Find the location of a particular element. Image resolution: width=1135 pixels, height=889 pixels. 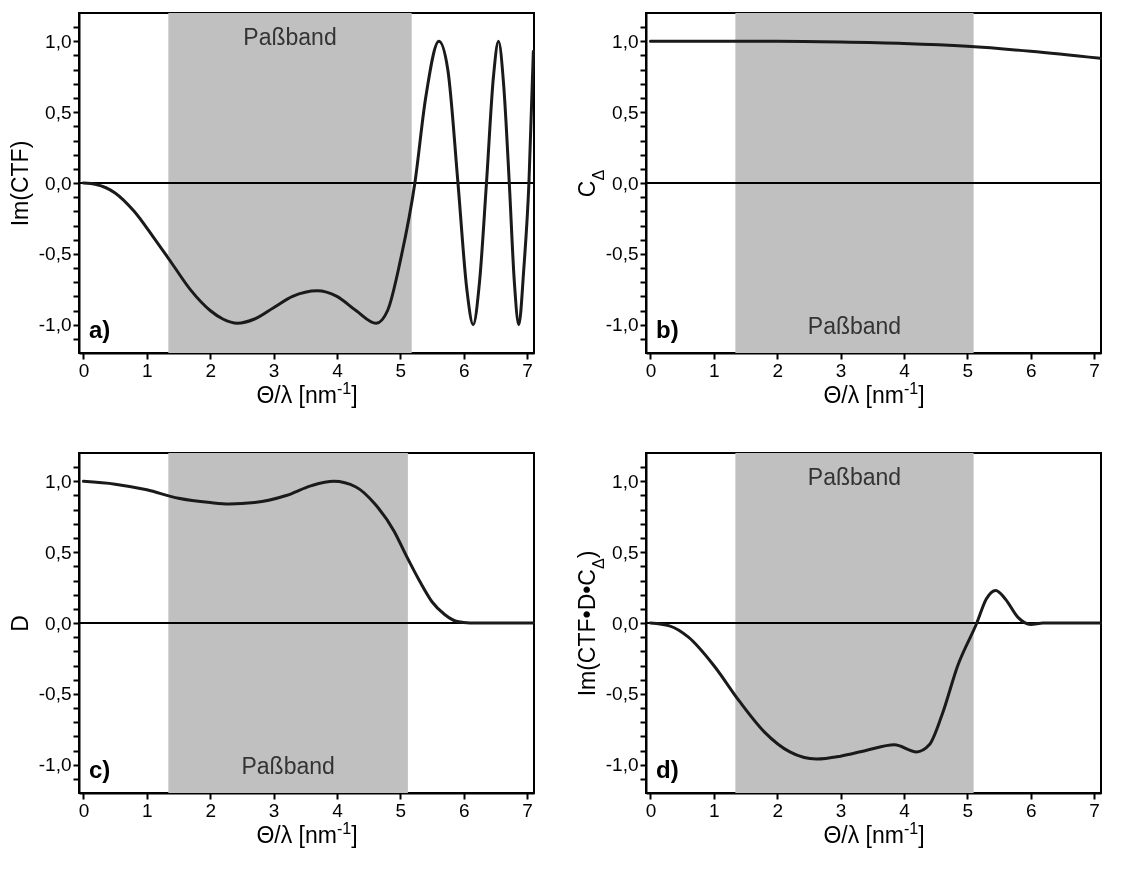

annotation: b) is located at coordinates (667, 329).